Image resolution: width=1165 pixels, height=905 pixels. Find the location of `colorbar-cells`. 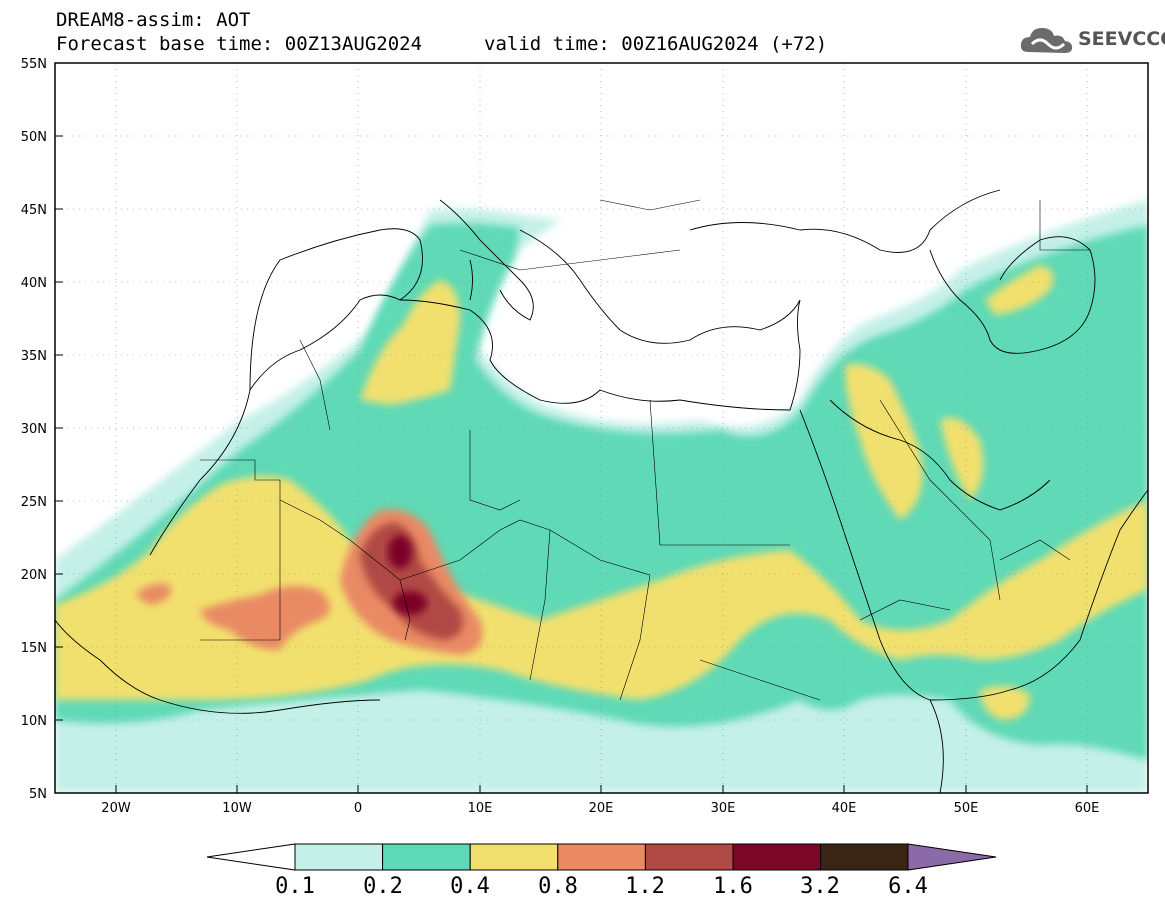

colorbar-cells is located at coordinates (601, 857).